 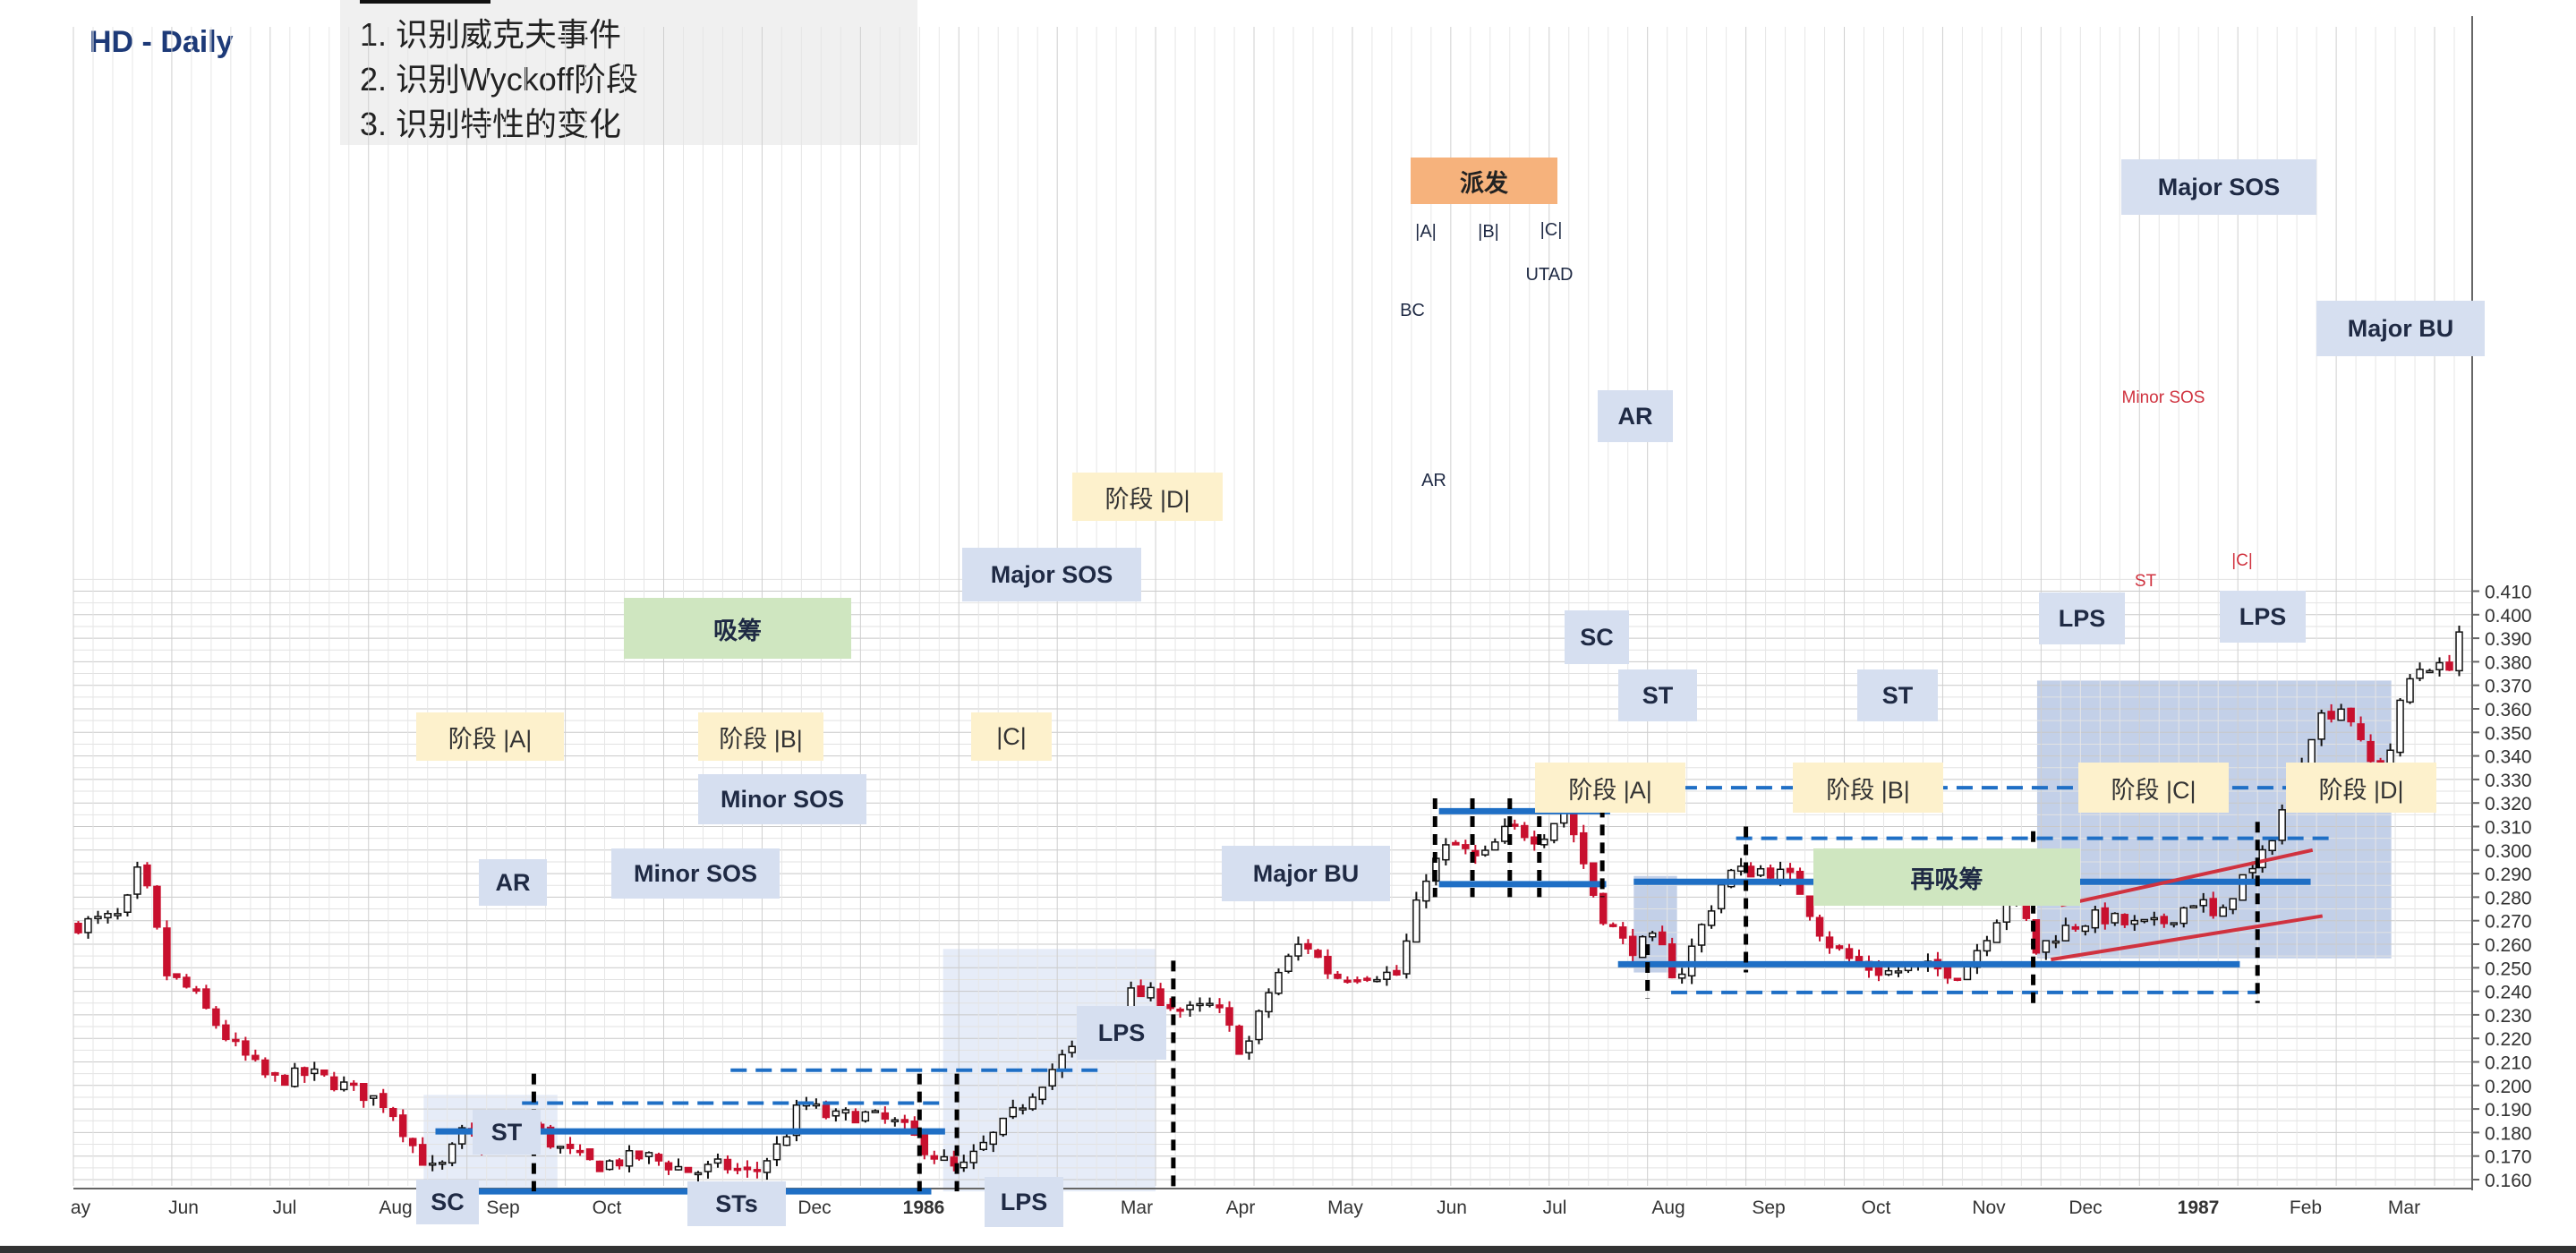 I want to click on label-phase-d-1: 阶段 |D|, so click(x=1147, y=497).